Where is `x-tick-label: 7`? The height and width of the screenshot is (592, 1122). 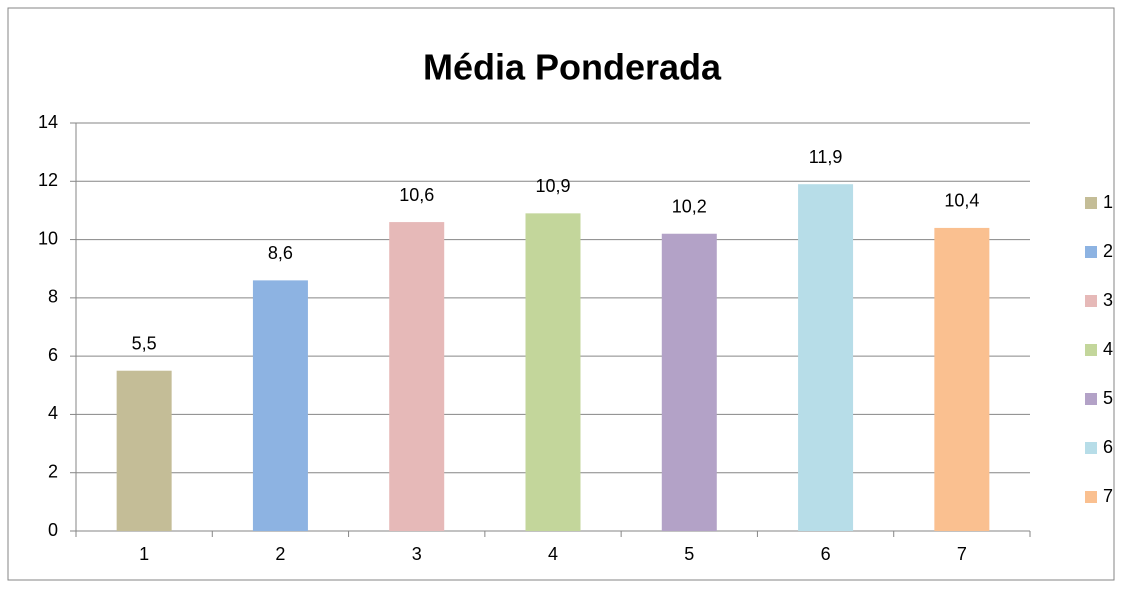 x-tick-label: 7 is located at coordinates (962, 554).